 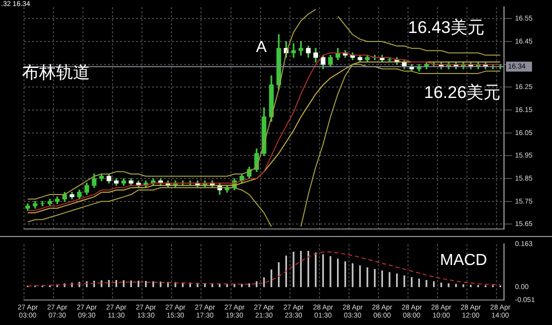 I want to click on annotation: MACD, so click(x=464, y=260).